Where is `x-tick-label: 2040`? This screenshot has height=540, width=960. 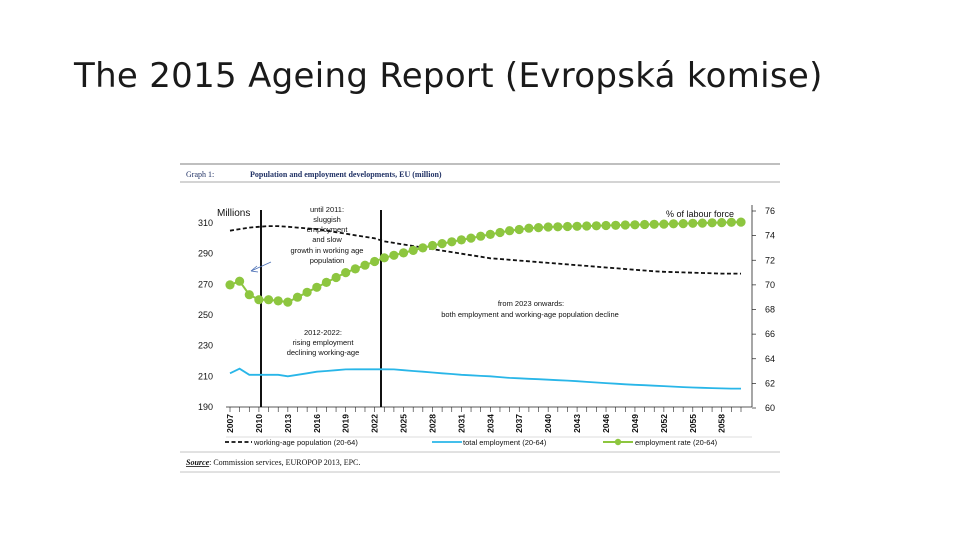 x-tick-label: 2040 is located at coordinates (548, 423).